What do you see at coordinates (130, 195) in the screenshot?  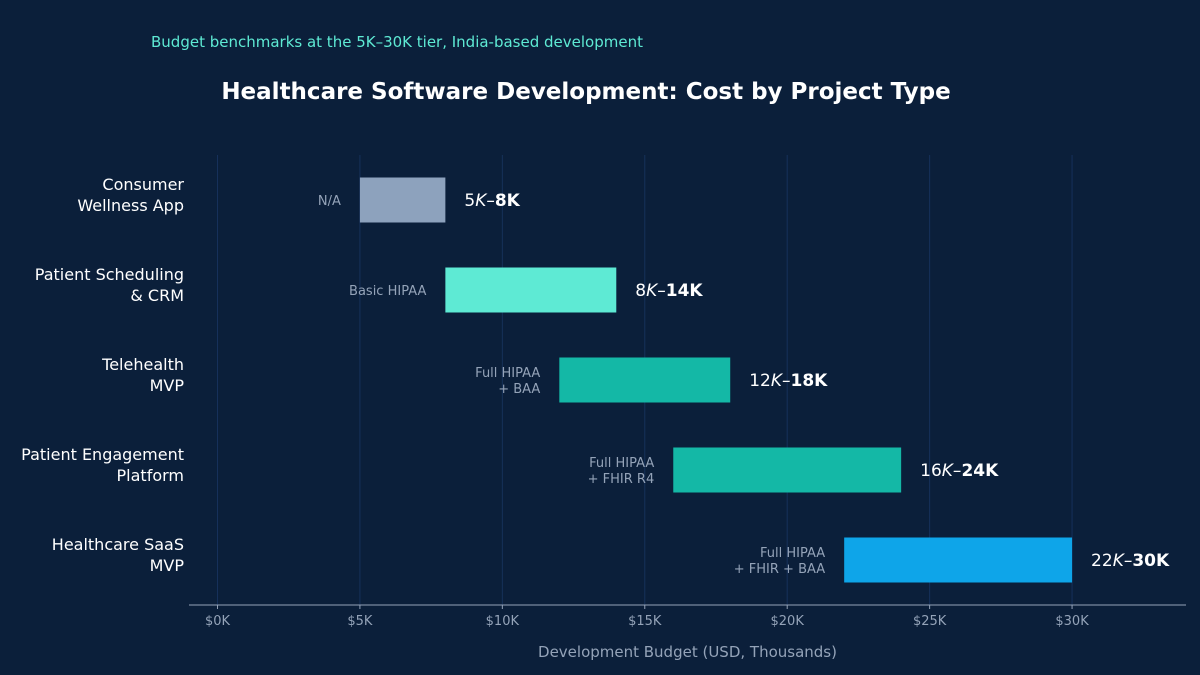 I see `category-label: Consumer Wellness App` at bounding box center [130, 195].